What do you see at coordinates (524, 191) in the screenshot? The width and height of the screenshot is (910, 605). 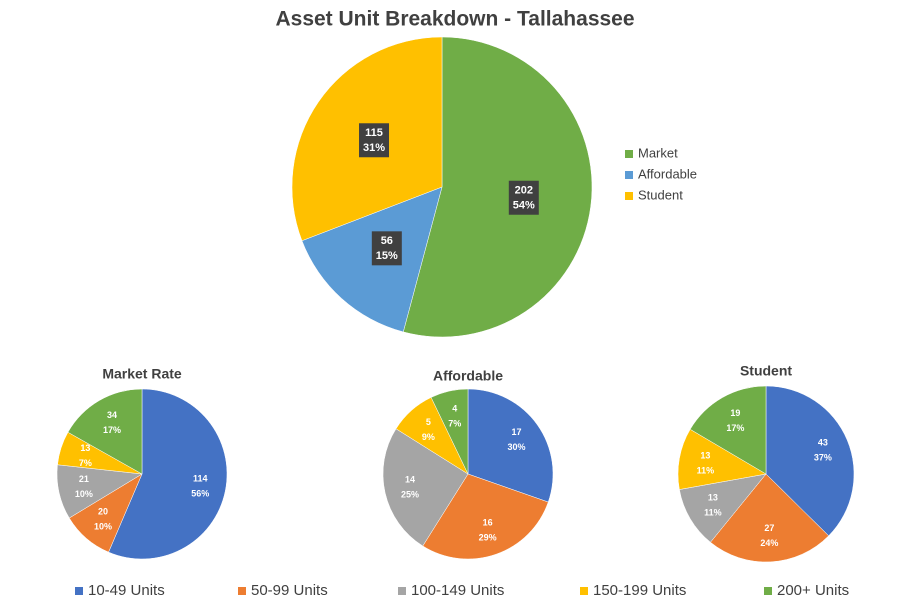 I see `data-label-value: 202` at bounding box center [524, 191].